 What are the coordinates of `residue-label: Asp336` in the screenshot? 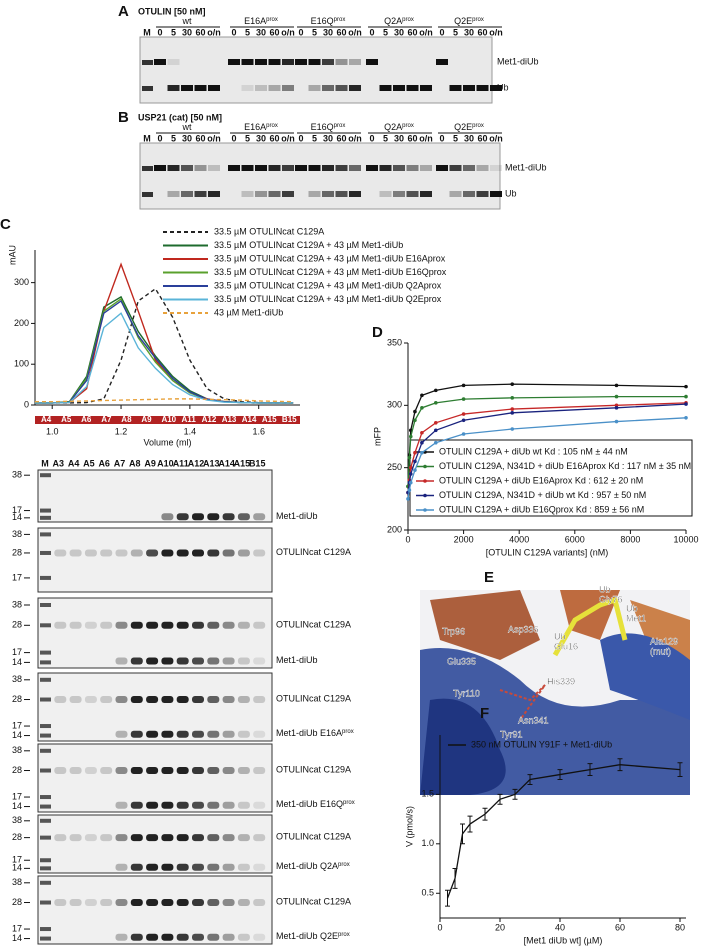 It's located at (523, 629).